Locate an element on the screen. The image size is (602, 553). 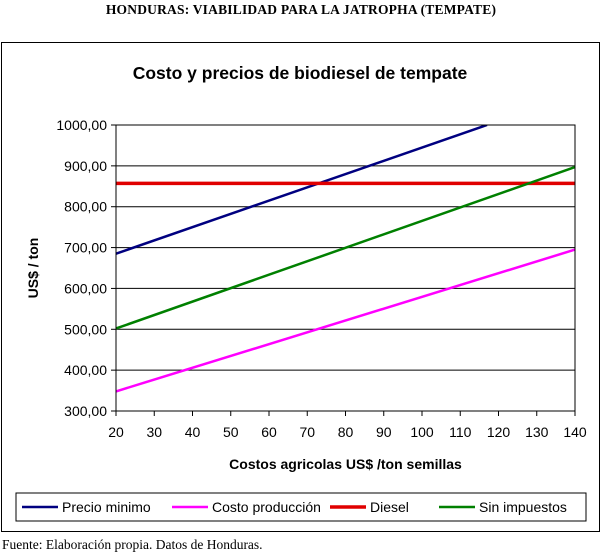
x-tick-label-90: 90 is located at coordinates (384, 432).